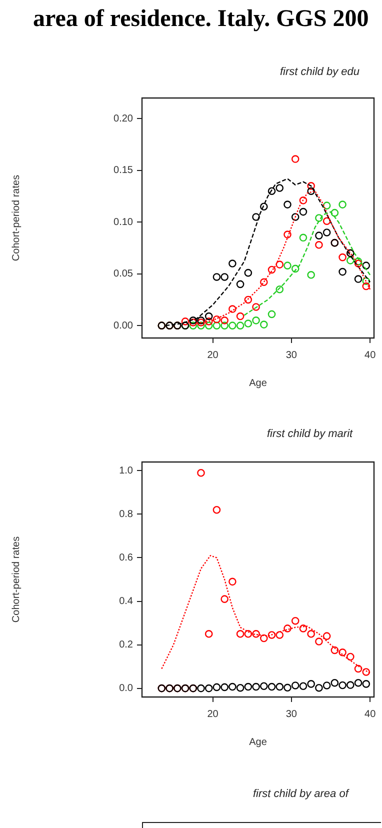 This screenshot has height=828, width=382. I want to click on chart-title: area of residence. Italy. GGS 200, so click(201, 19).